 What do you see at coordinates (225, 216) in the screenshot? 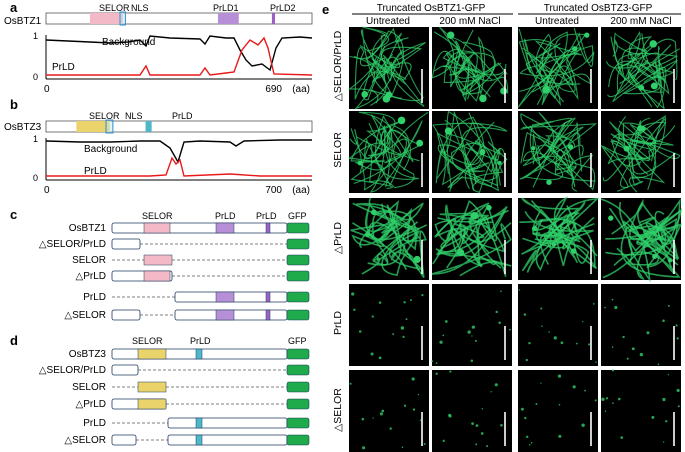
I see `panel-c-prld1-label: PrLD` at bounding box center [225, 216].